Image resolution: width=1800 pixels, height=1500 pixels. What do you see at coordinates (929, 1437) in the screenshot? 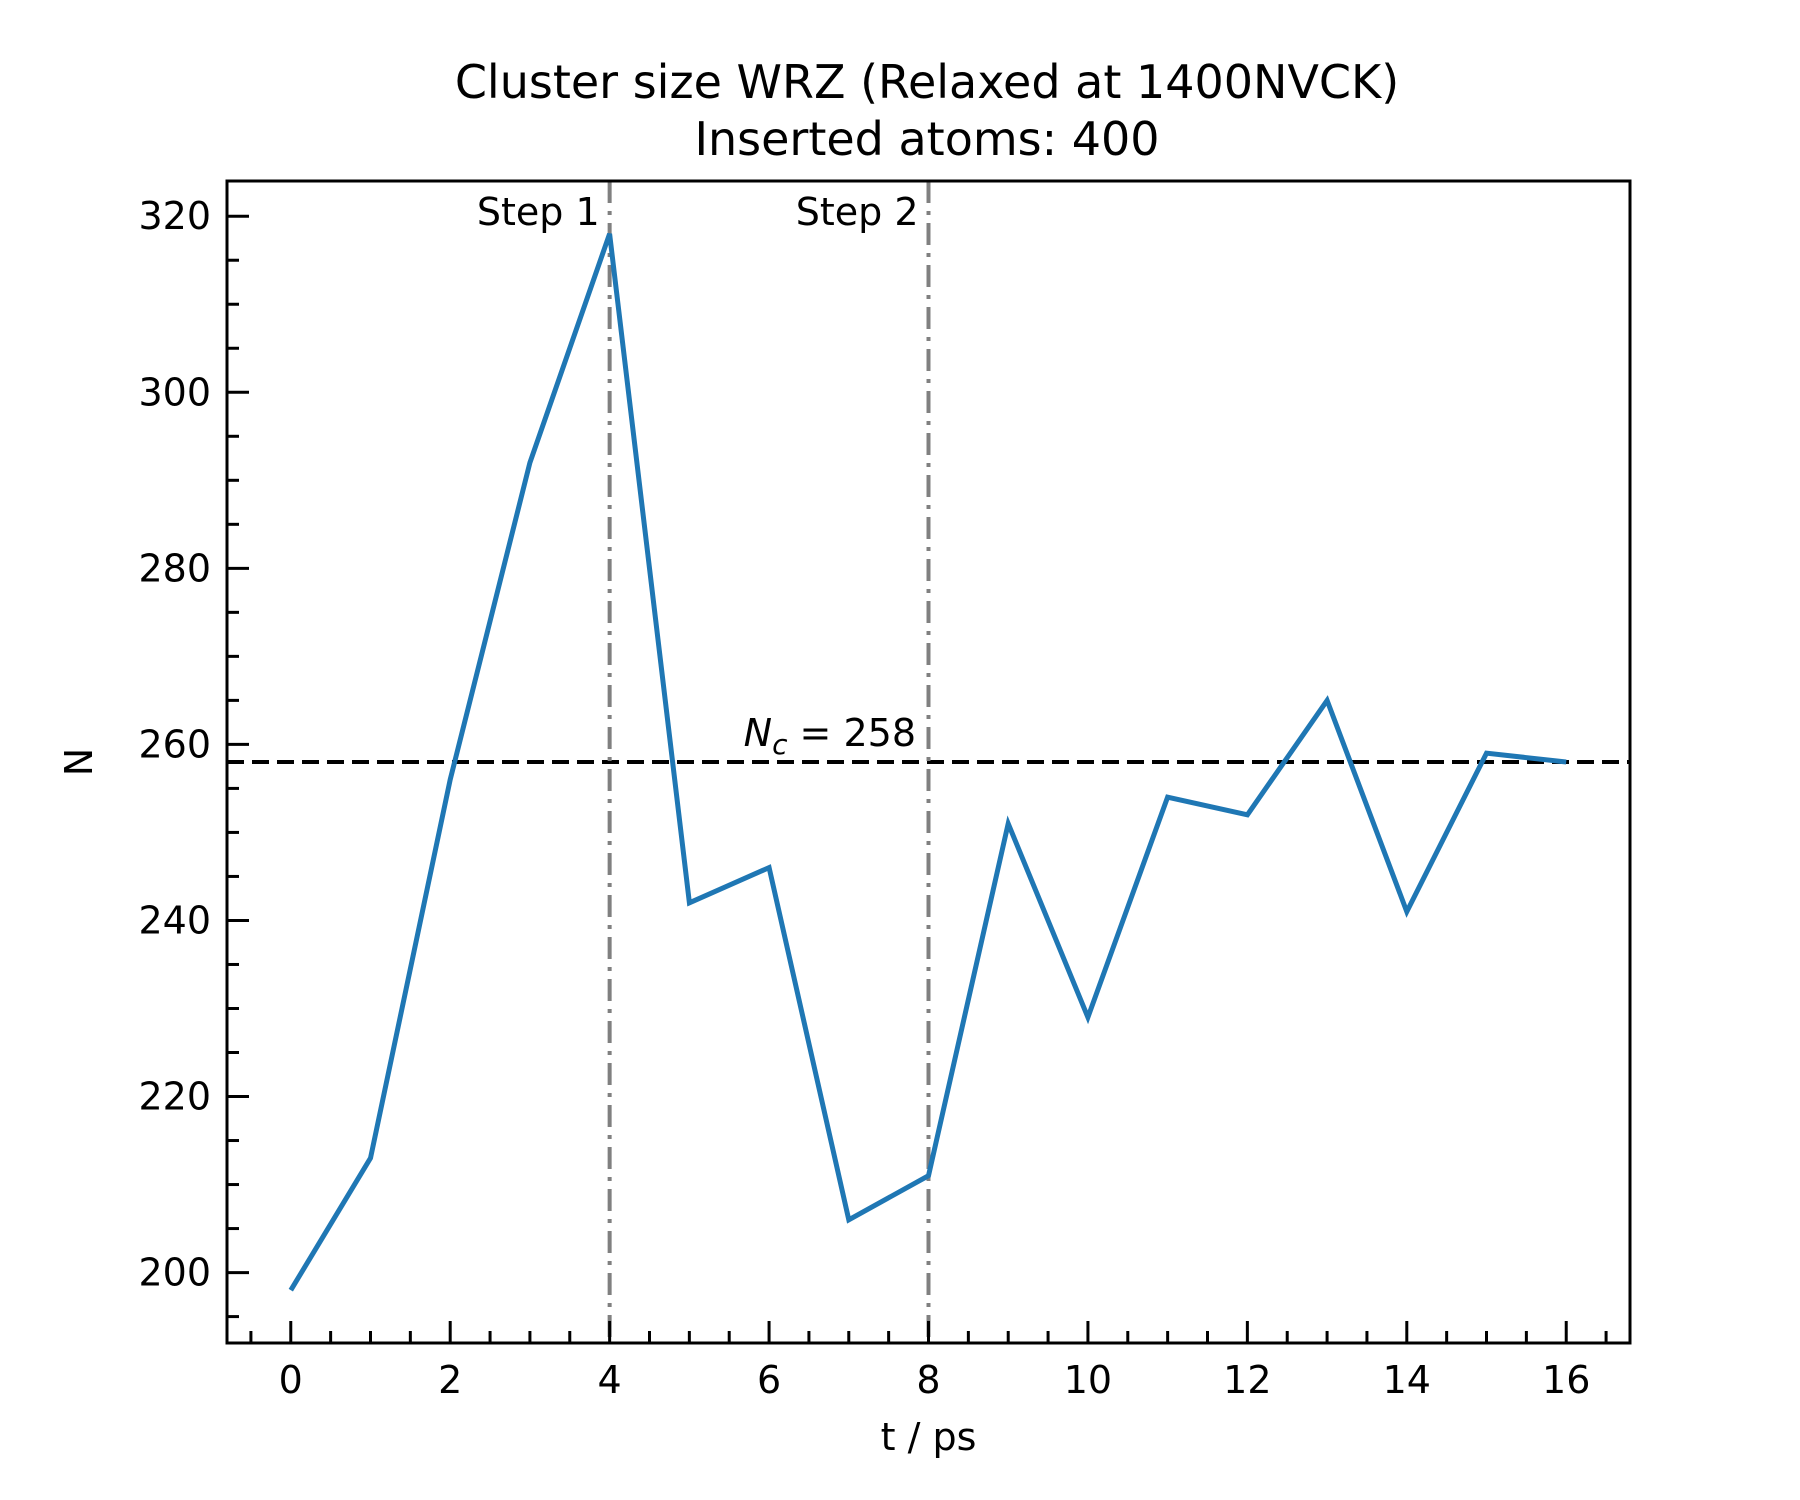
I see `x-axis-label: t / ps` at bounding box center [929, 1437].